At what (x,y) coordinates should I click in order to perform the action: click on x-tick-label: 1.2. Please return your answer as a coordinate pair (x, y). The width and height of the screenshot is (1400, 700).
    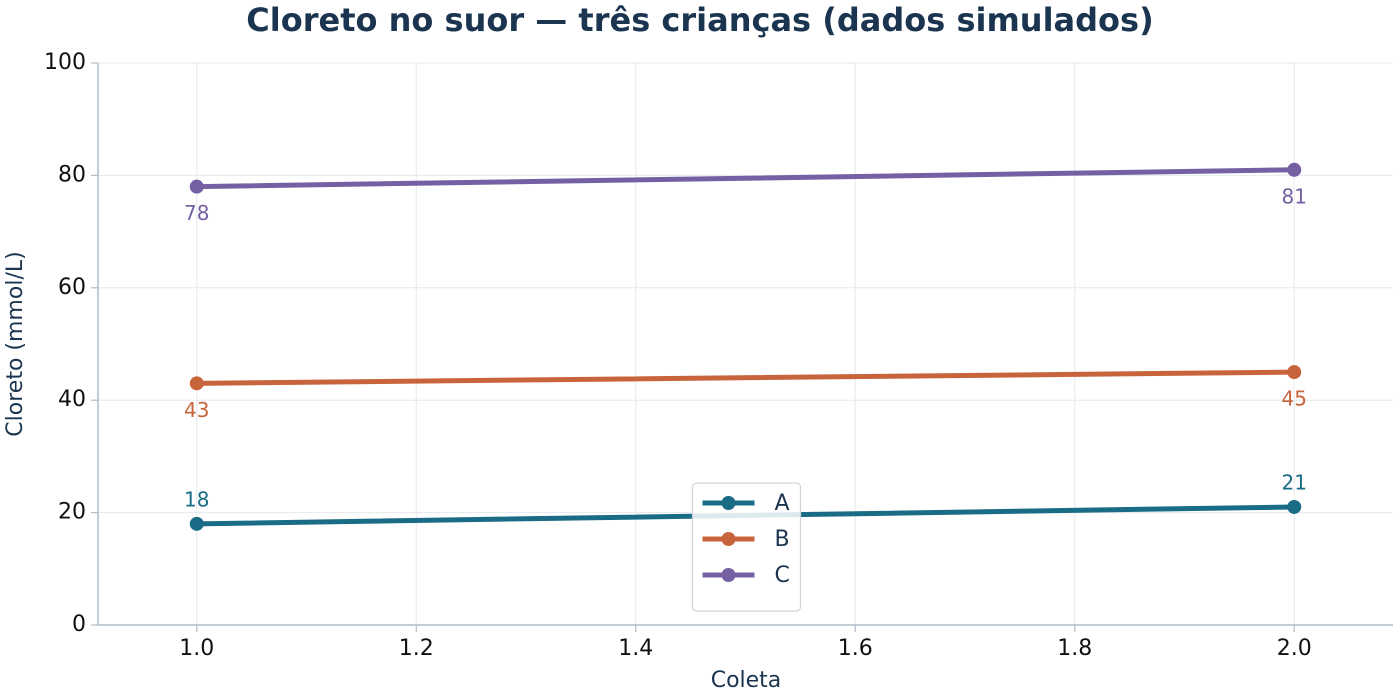
    Looking at the image, I should click on (416, 648).